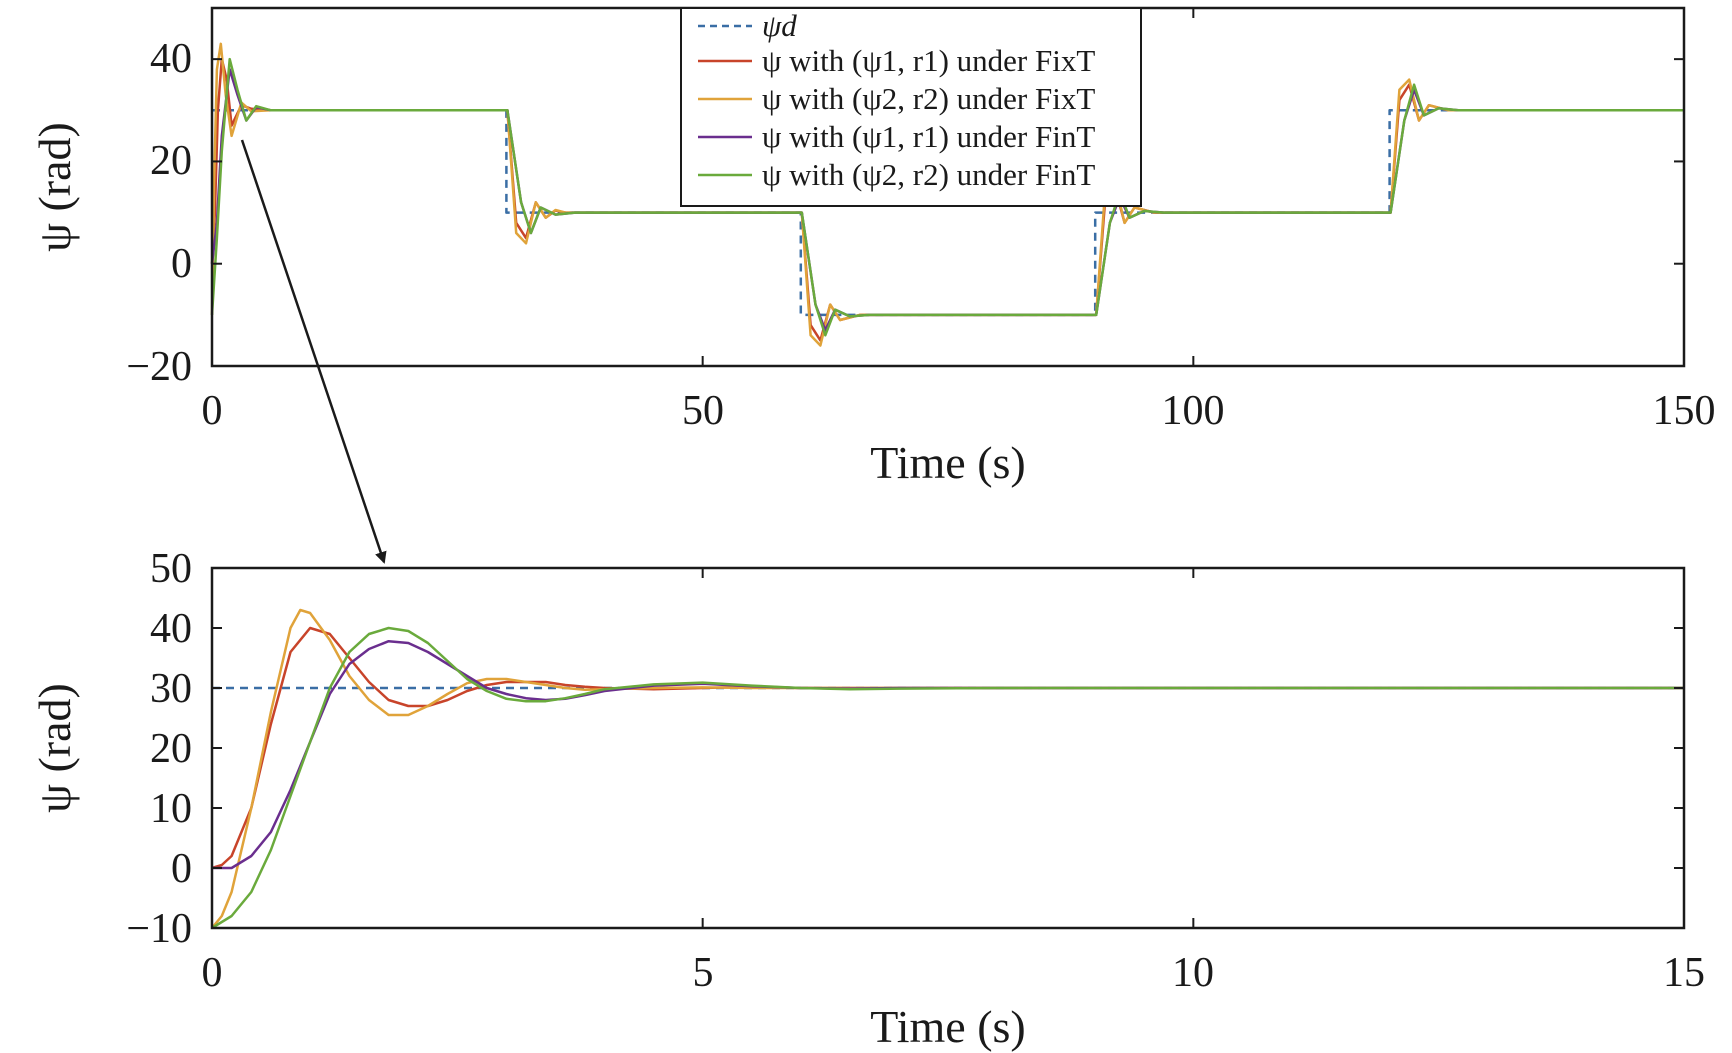 The width and height of the screenshot is (1732, 1053). I want to click on bottom-y-axis-label: ψ (rad), so click(54, 748).